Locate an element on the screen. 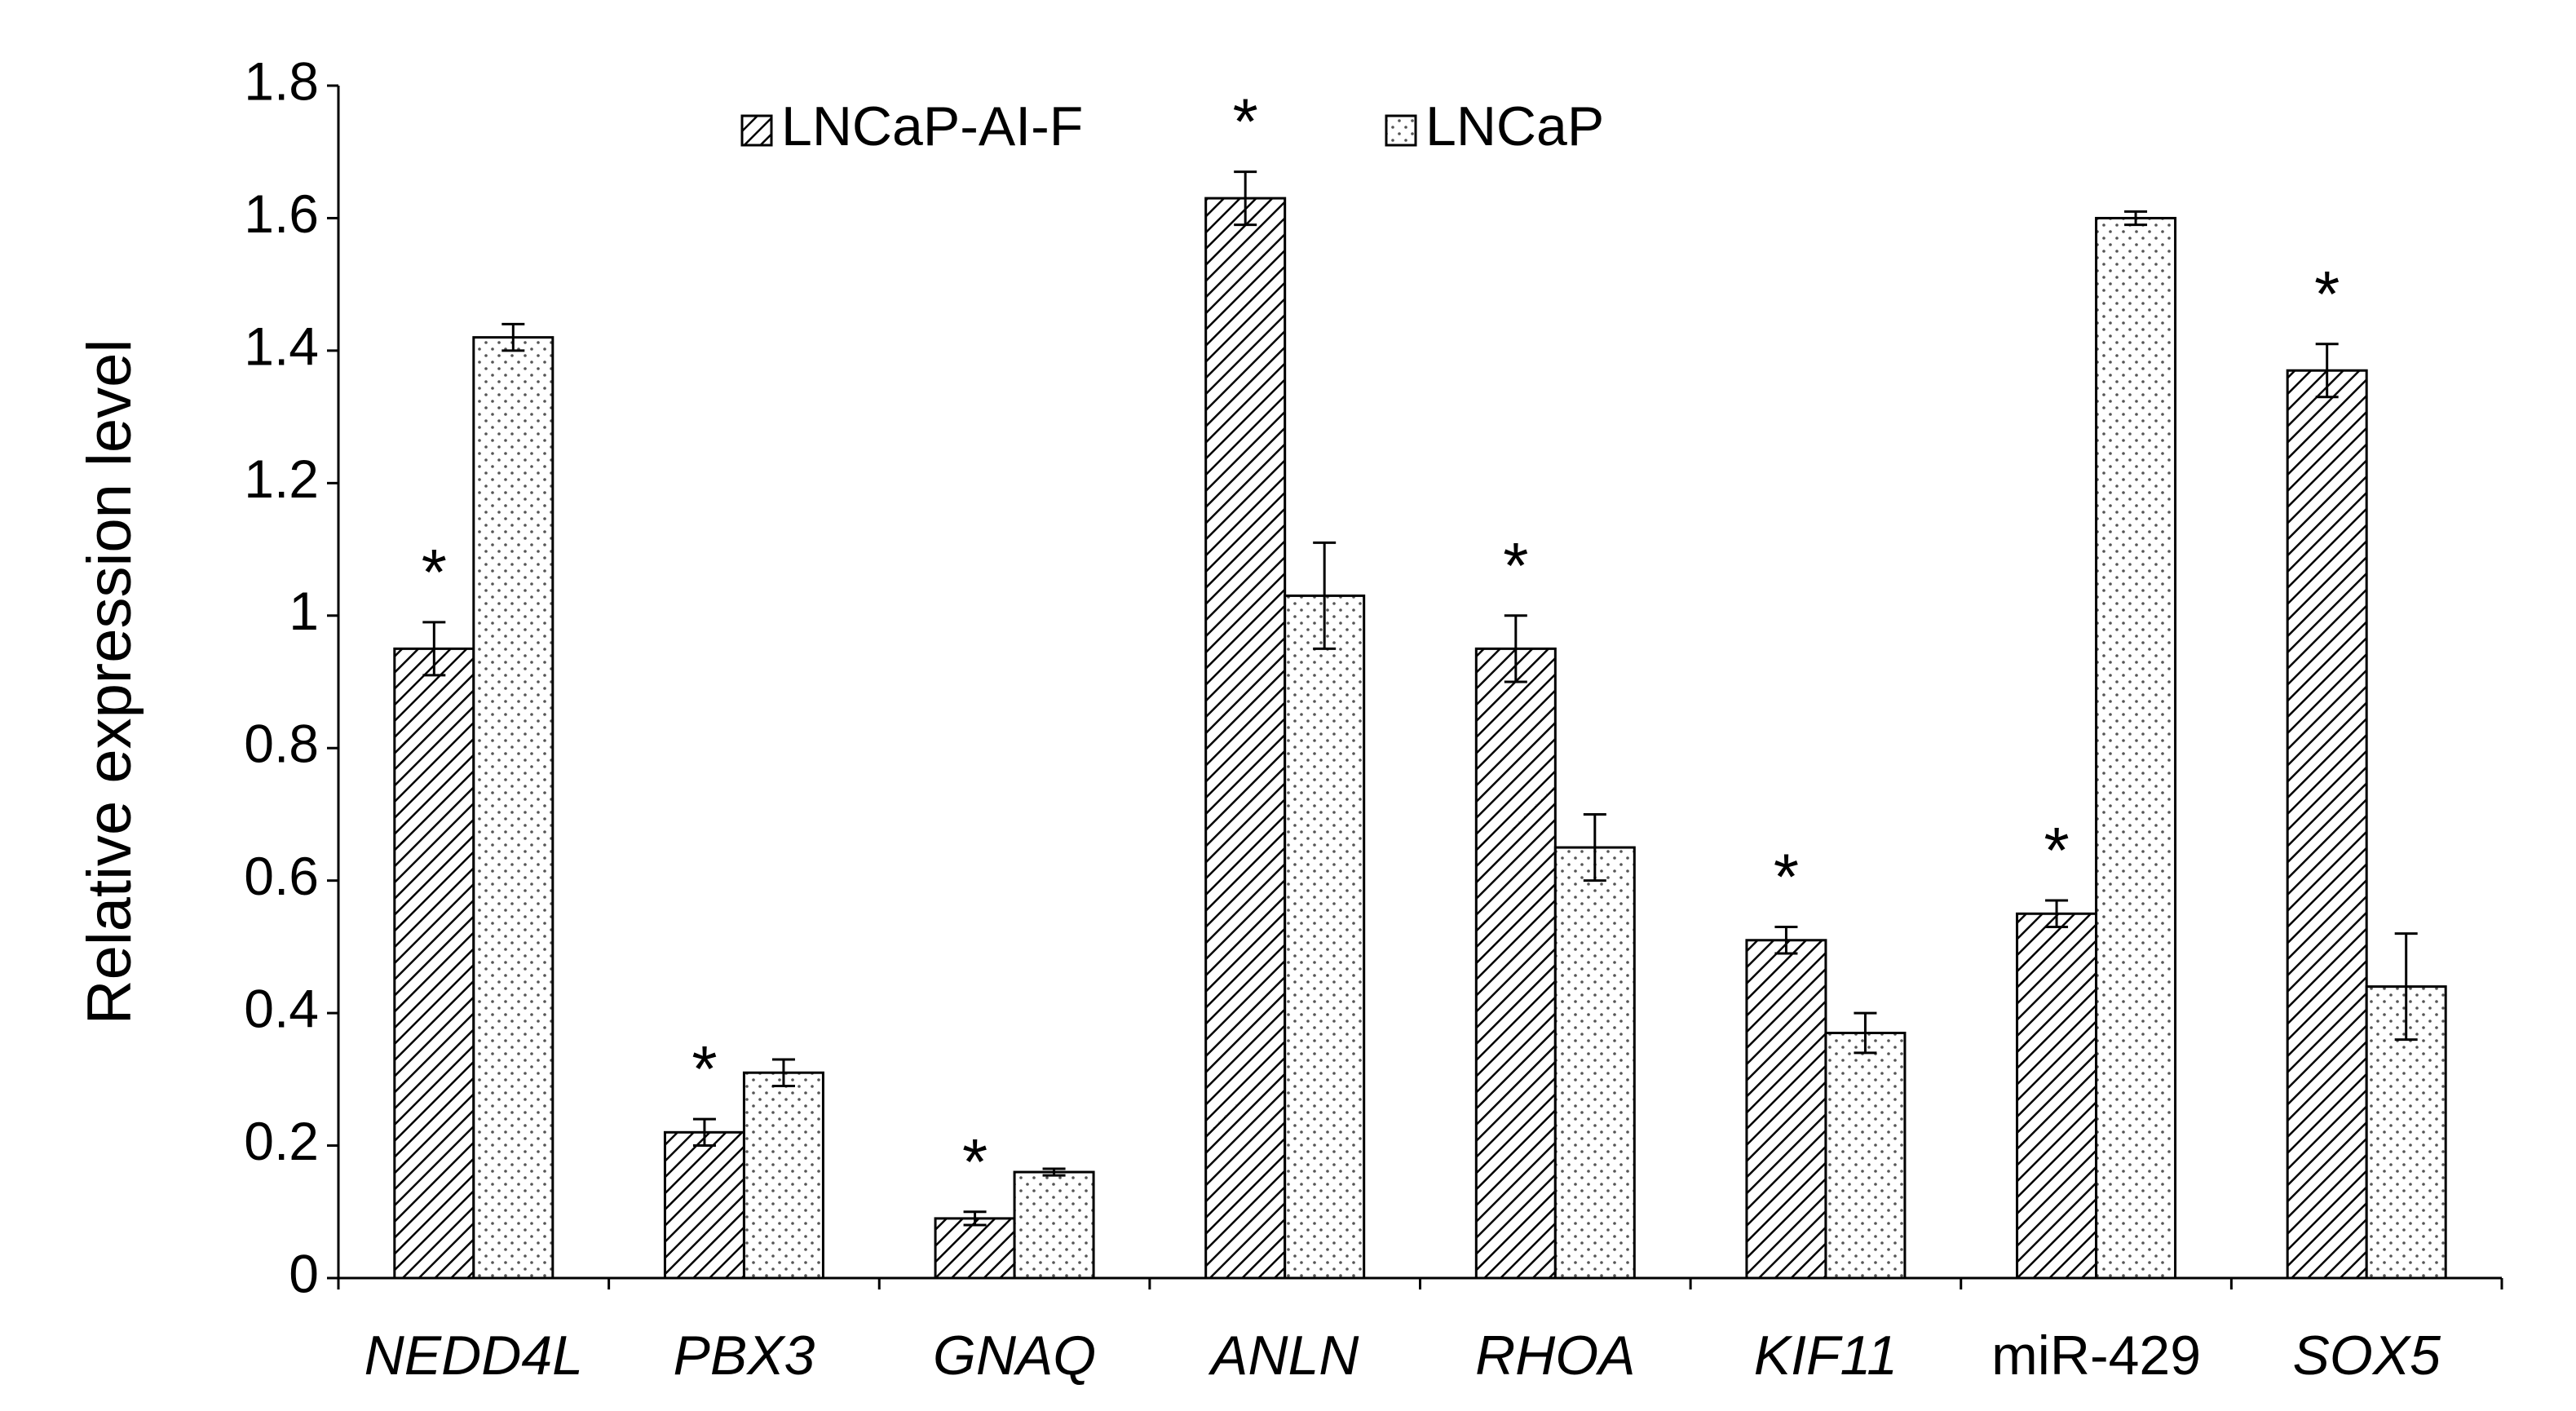  x-tick-label: SOX5 is located at coordinates (2366, 1356).